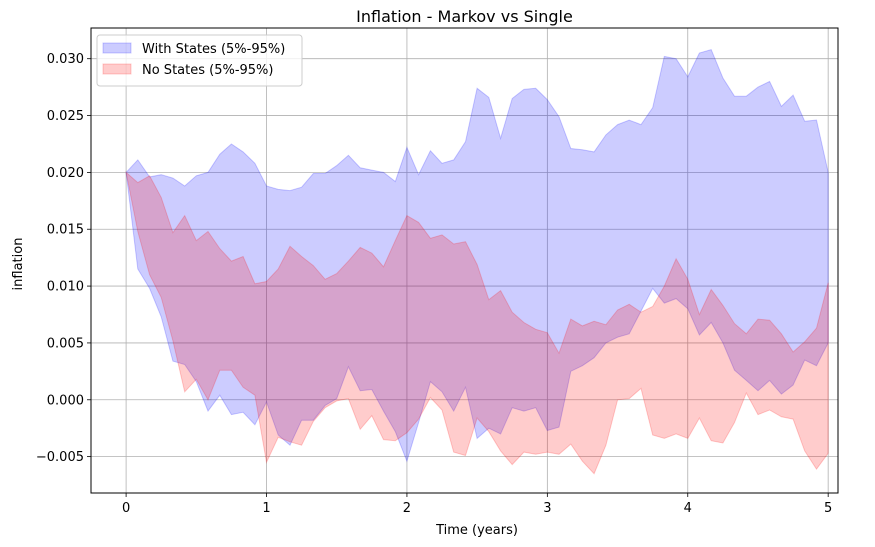  Describe the element at coordinates (547, 508) in the screenshot. I see `x-tick-label: 3` at that location.